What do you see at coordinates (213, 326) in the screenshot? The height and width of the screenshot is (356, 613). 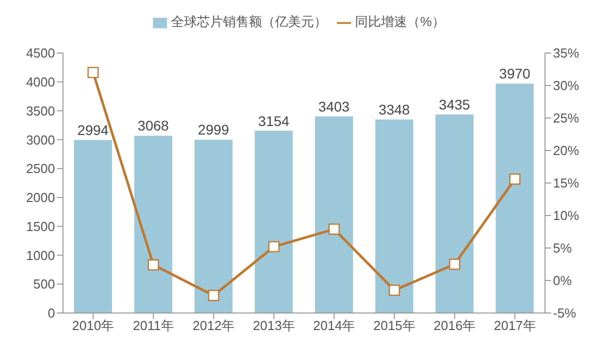 I see `x-tick-label: 2012年` at bounding box center [213, 326].